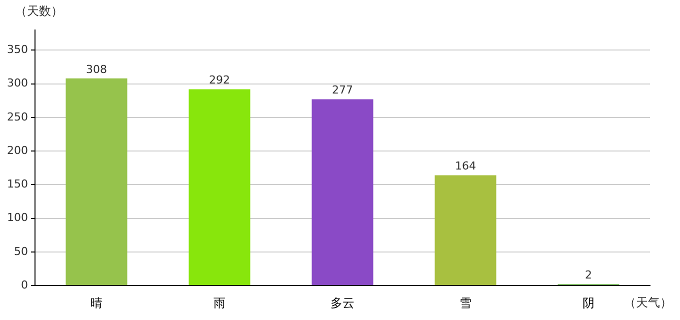 The height and width of the screenshot is (320, 680). Describe the element at coordinates (17, 184) in the screenshot. I see `y-tick-label: 150` at that location.